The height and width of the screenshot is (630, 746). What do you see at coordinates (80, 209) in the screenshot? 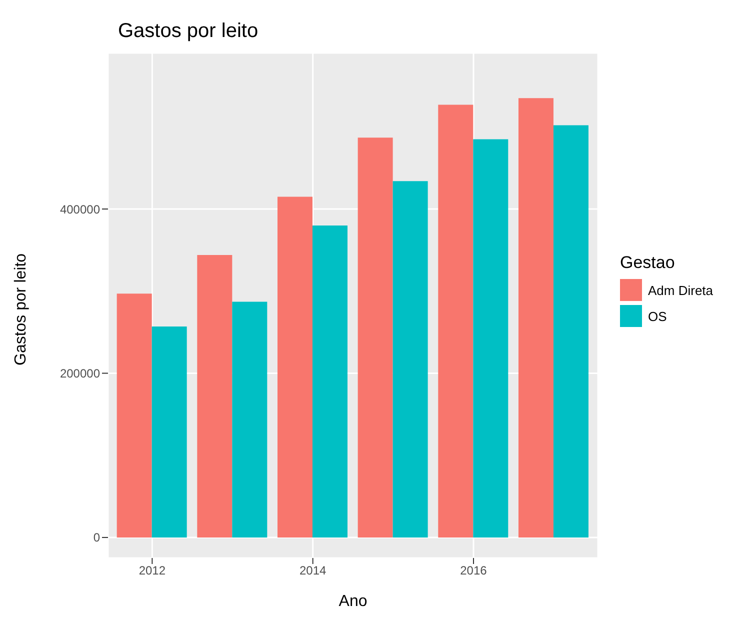
I see `y-tick-label: 400000` at bounding box center [80, 209].